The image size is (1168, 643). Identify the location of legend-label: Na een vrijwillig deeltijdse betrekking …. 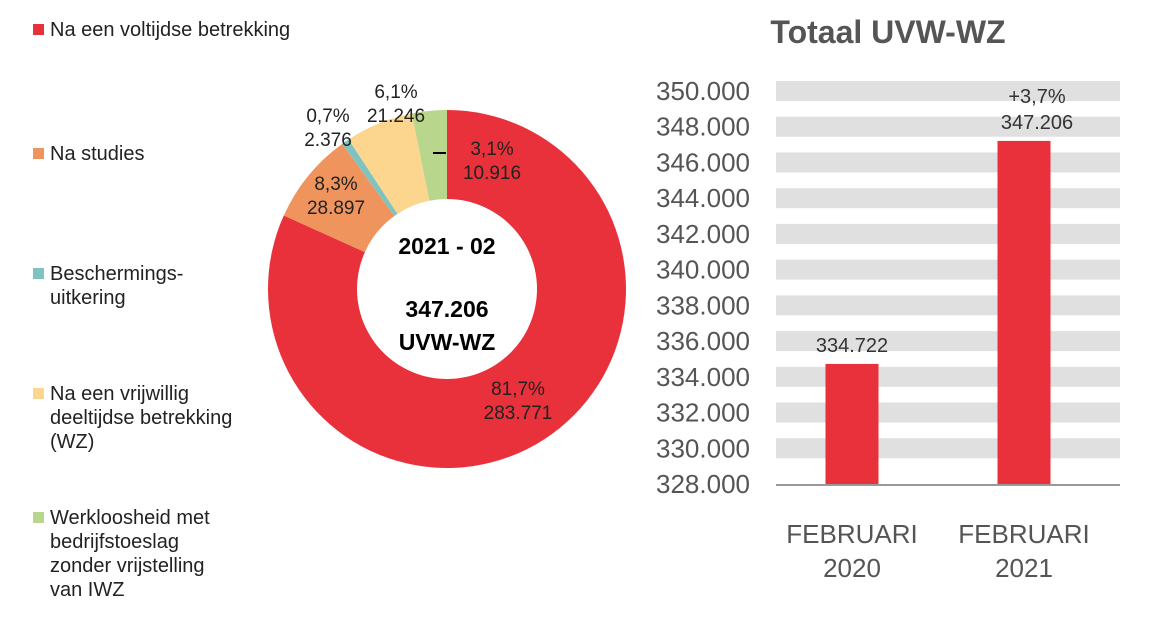
(141, 418).